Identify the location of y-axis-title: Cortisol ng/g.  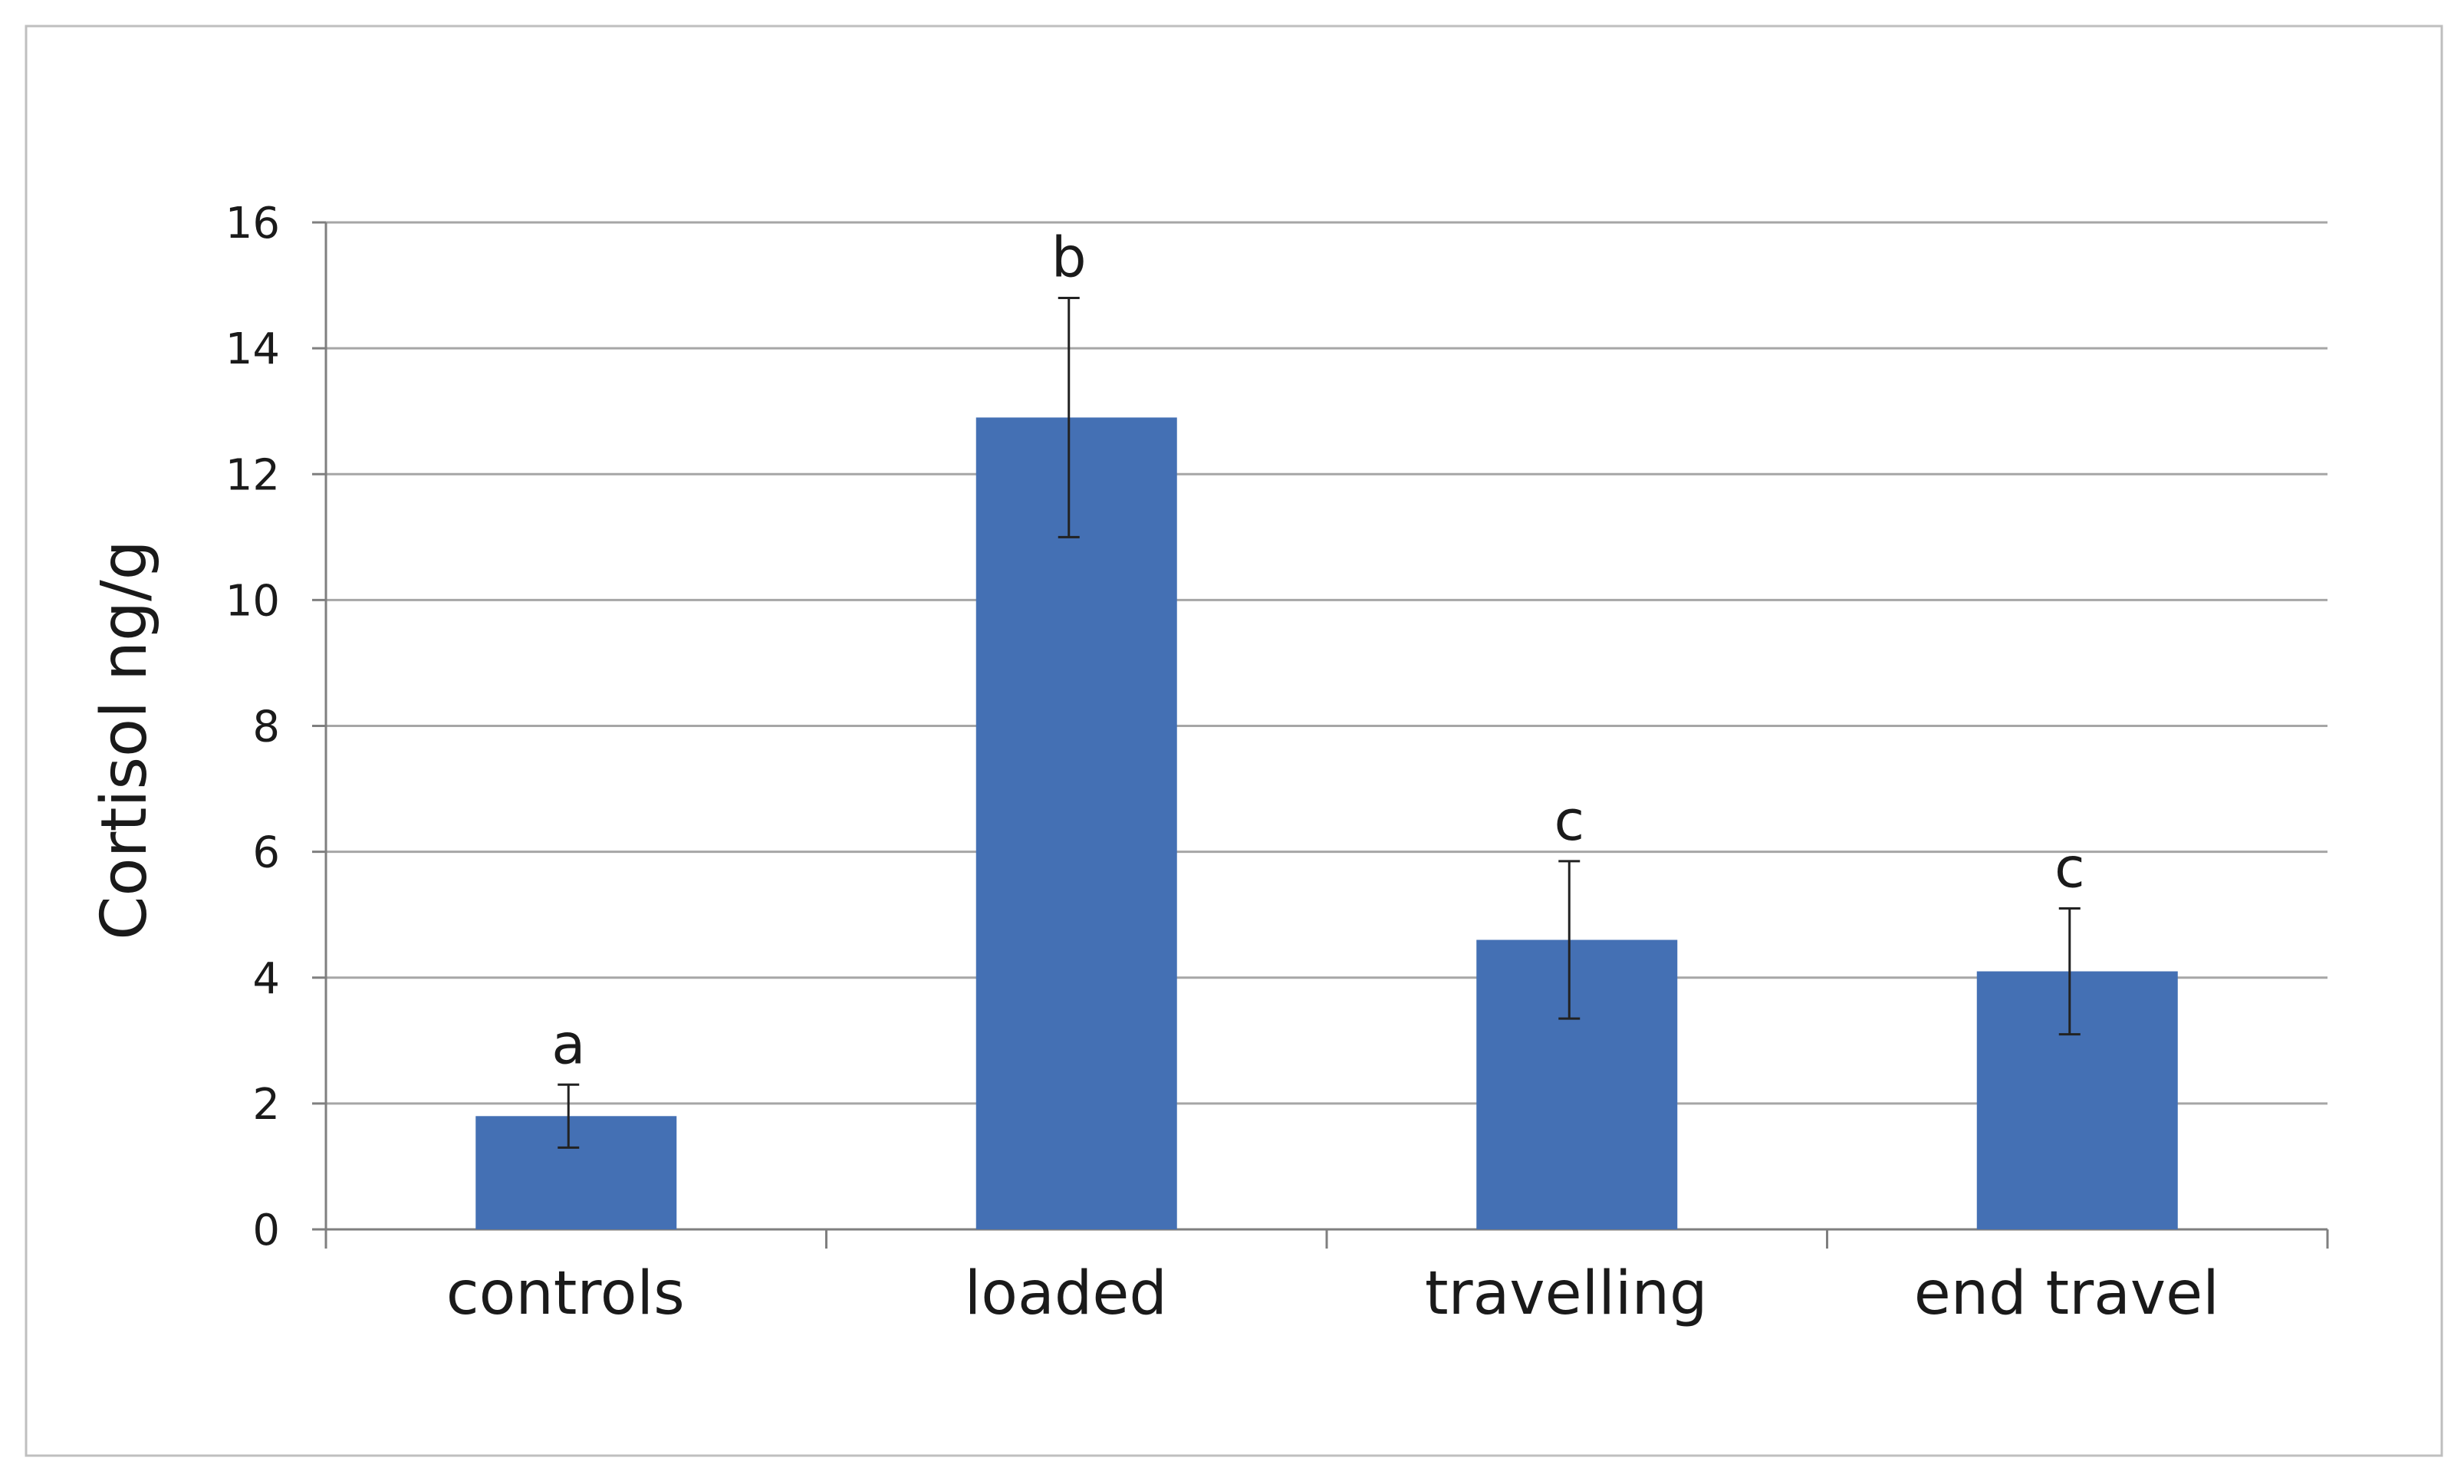
(124, 740).